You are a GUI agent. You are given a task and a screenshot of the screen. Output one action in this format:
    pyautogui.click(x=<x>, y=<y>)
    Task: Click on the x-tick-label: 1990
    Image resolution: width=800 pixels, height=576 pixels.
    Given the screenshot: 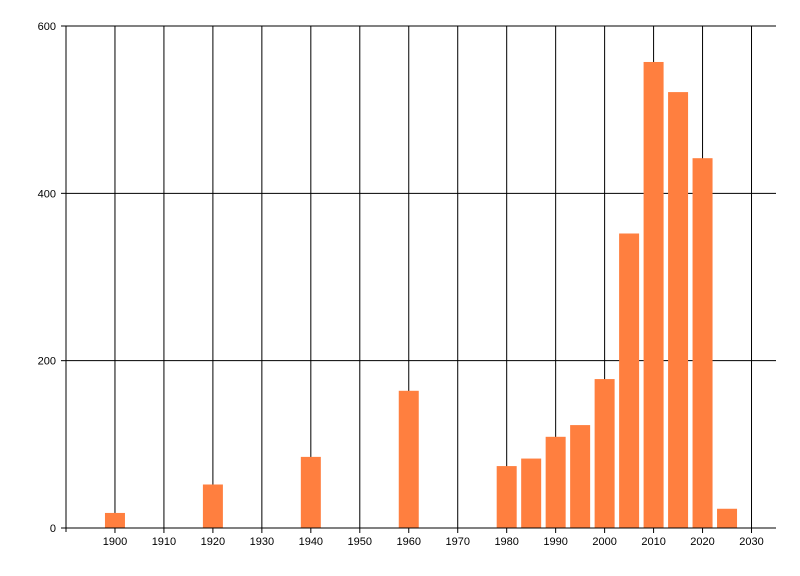 What is the action you would take?
    pyautogui.click(x=555, y=542)
    